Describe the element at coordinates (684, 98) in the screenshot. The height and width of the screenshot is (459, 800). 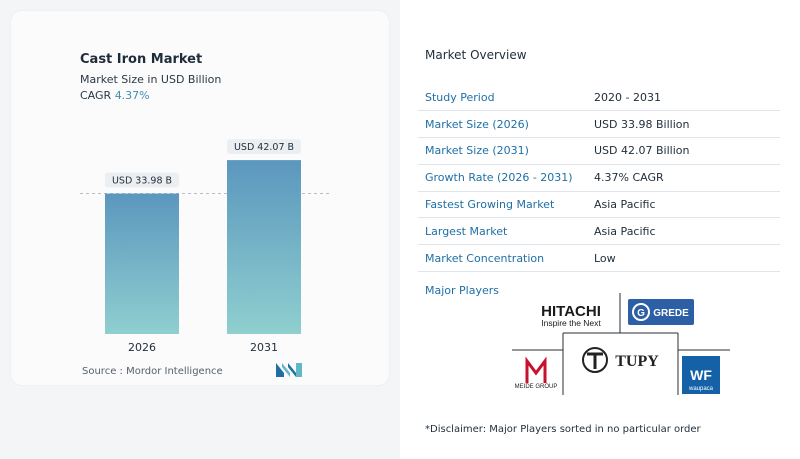
I see `overview-value: 2020 - 2031` at that location.